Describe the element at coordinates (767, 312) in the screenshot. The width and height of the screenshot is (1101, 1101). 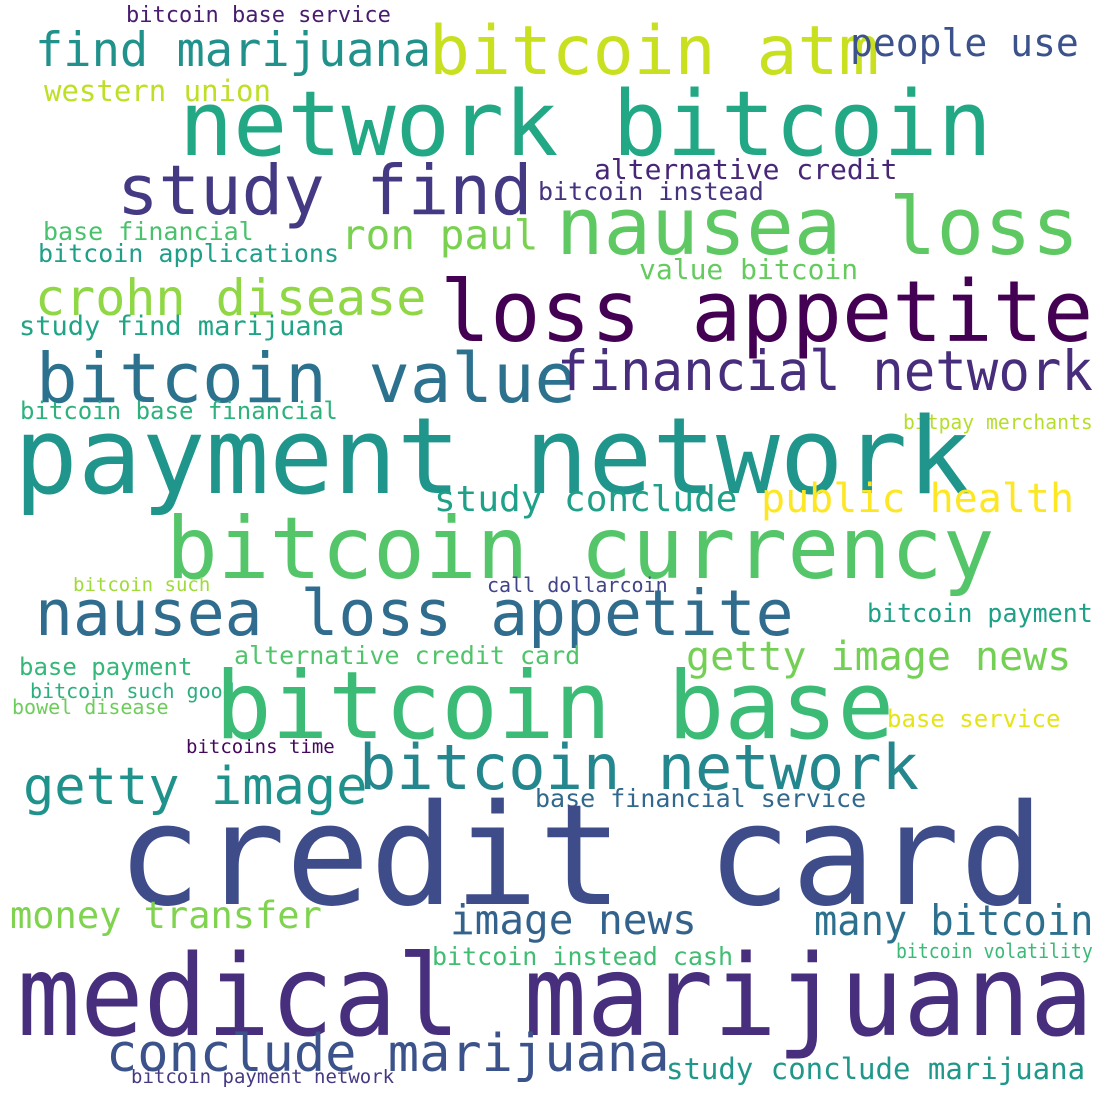
I see `word: loss appetite` at that location.